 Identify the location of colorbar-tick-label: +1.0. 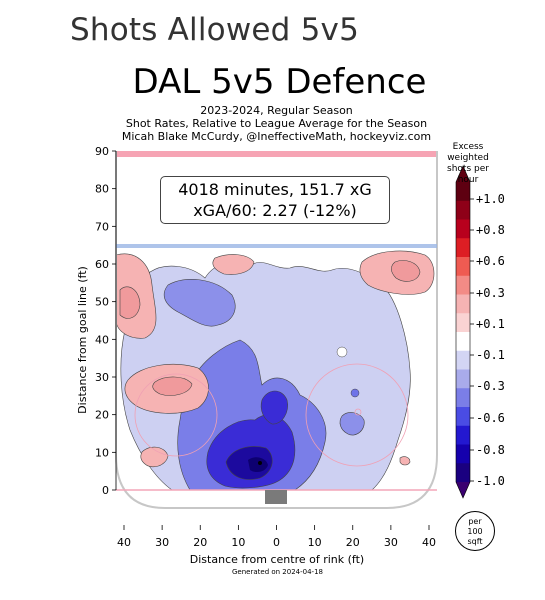
(490, 199).